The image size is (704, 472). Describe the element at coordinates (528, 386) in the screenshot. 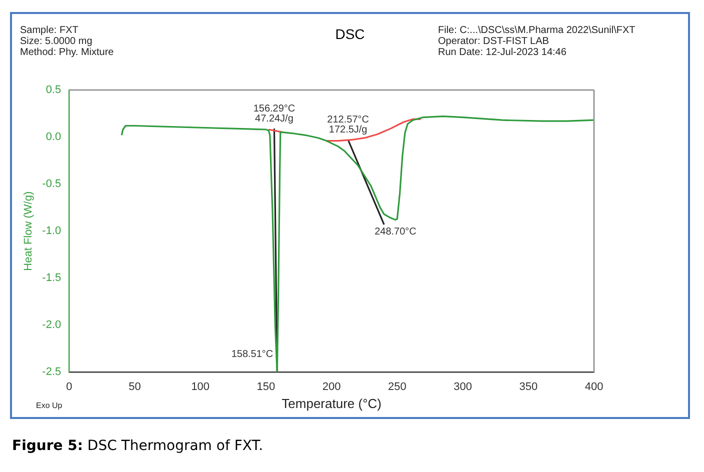

I see `x-tick-label: 350` at that location.